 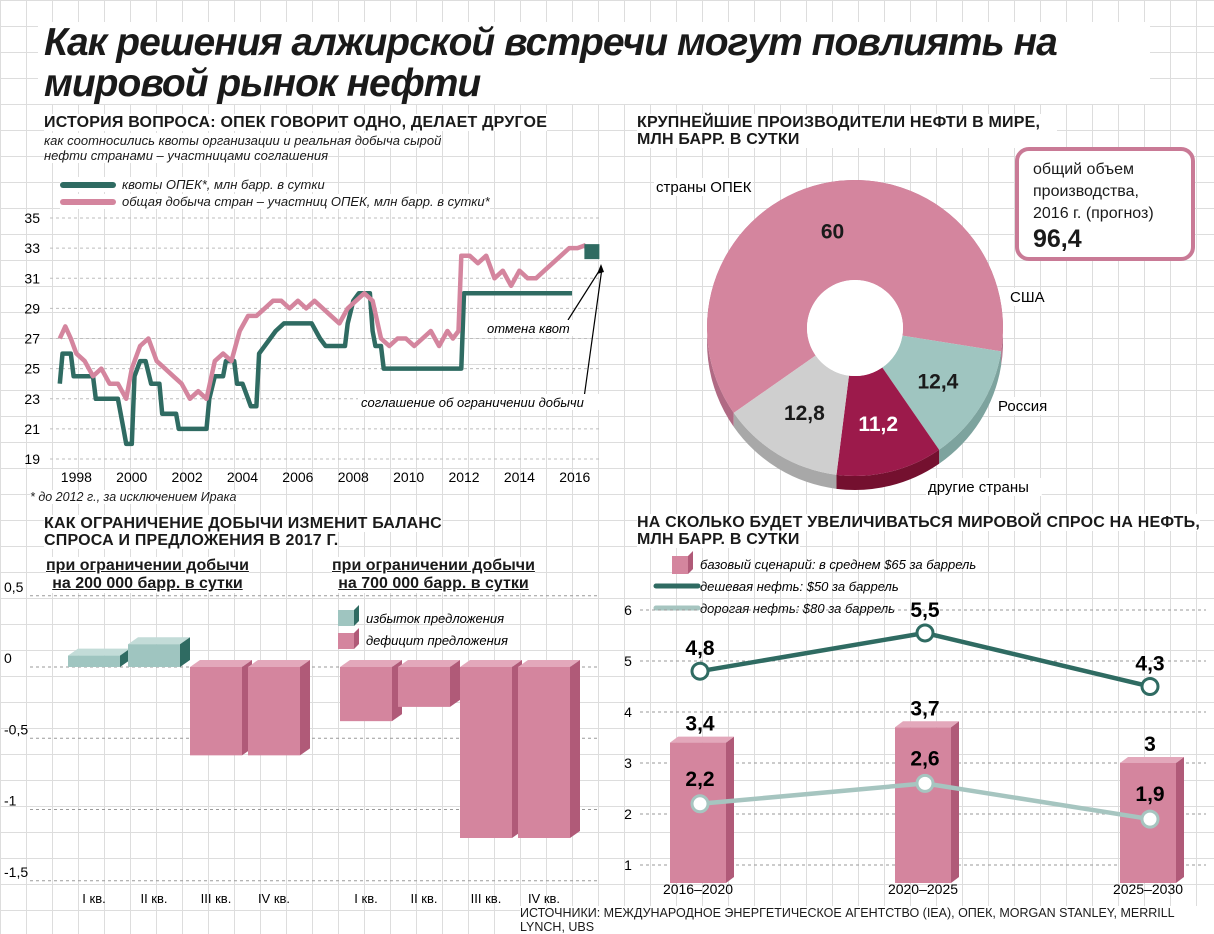 I want to click on group2-line1: при ограничении добычи, so click(x=433, y=565).